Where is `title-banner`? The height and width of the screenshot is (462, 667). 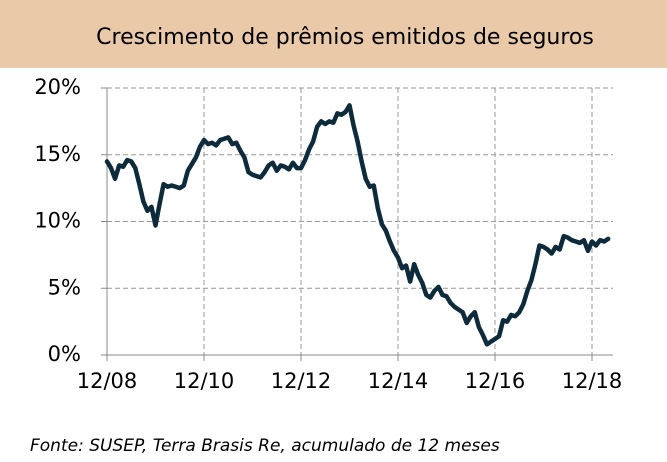 title-banner is located at coordinates (333, 34).